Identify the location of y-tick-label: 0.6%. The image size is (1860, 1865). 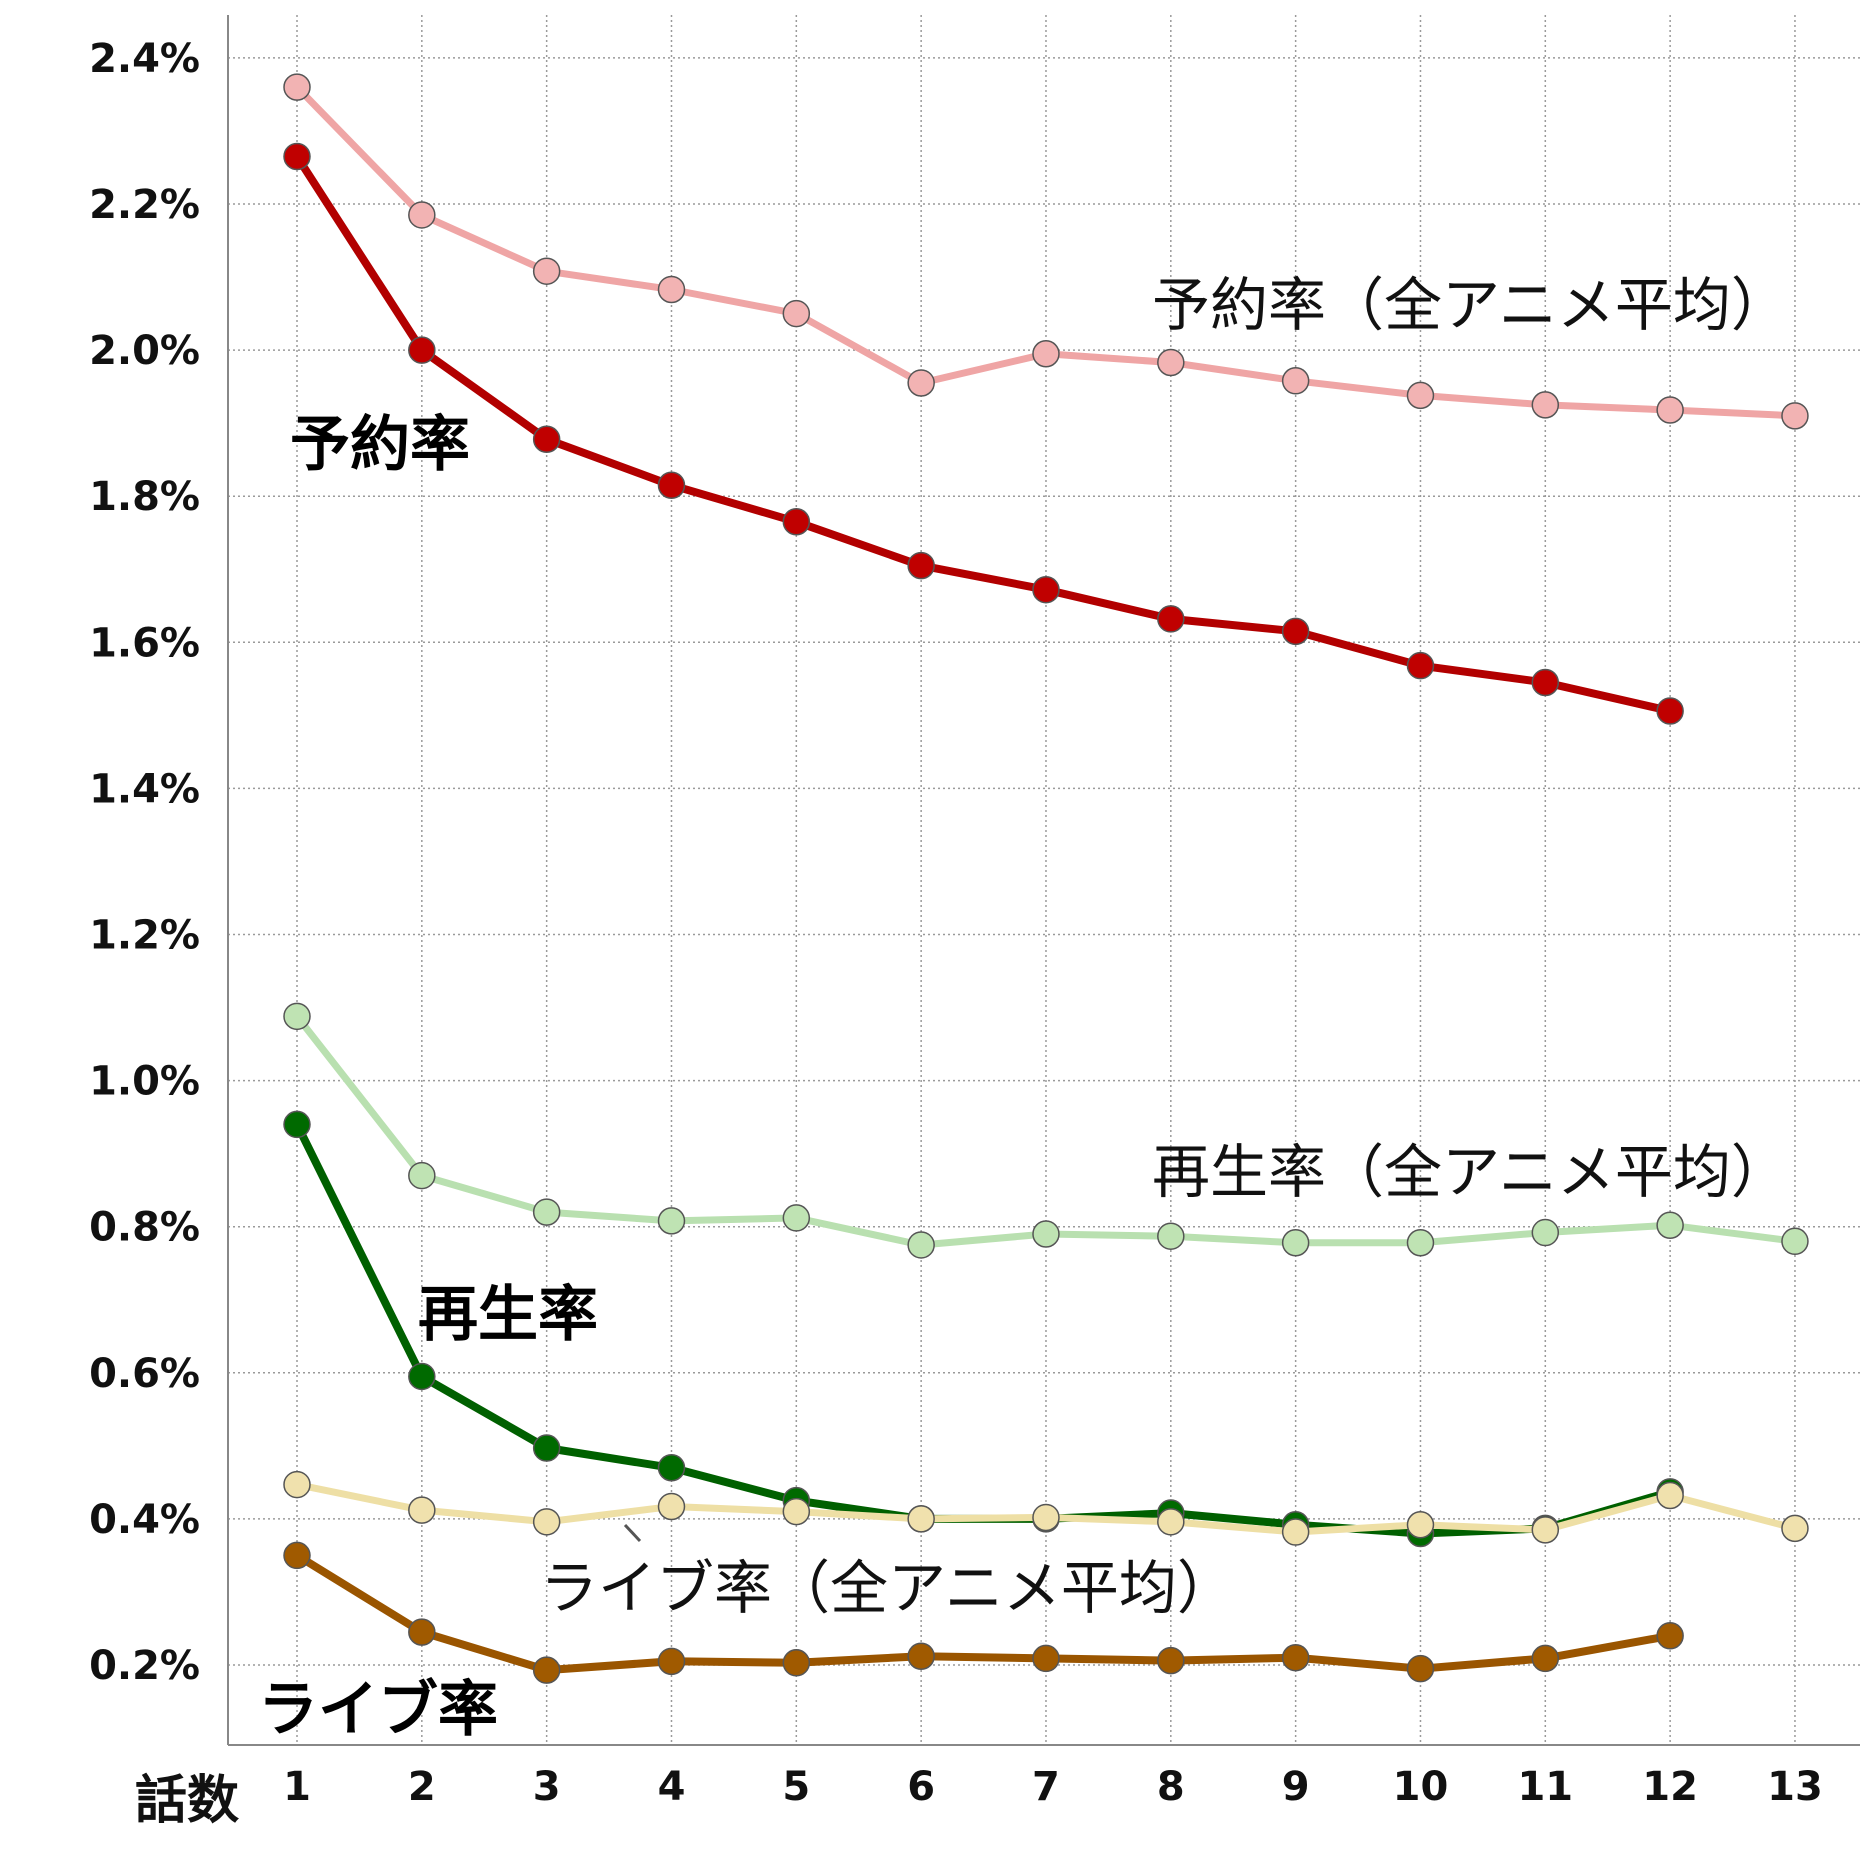
(144, 1374).